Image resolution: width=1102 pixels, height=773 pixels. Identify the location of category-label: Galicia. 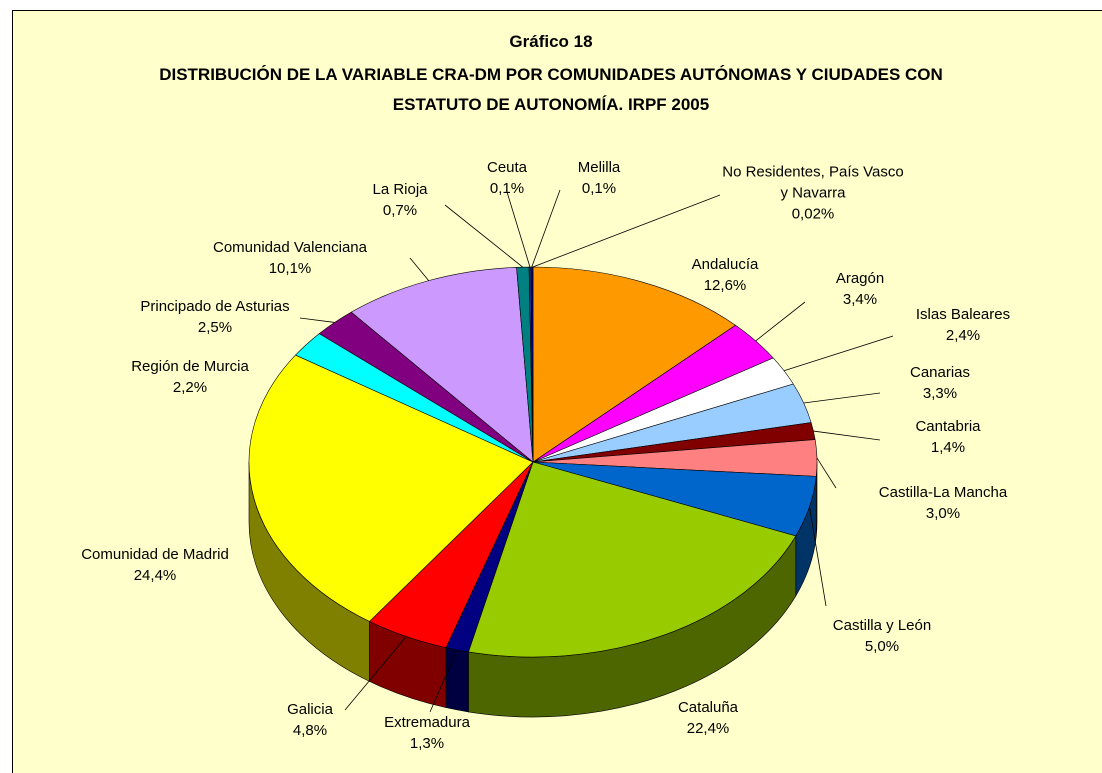
(310, 709).